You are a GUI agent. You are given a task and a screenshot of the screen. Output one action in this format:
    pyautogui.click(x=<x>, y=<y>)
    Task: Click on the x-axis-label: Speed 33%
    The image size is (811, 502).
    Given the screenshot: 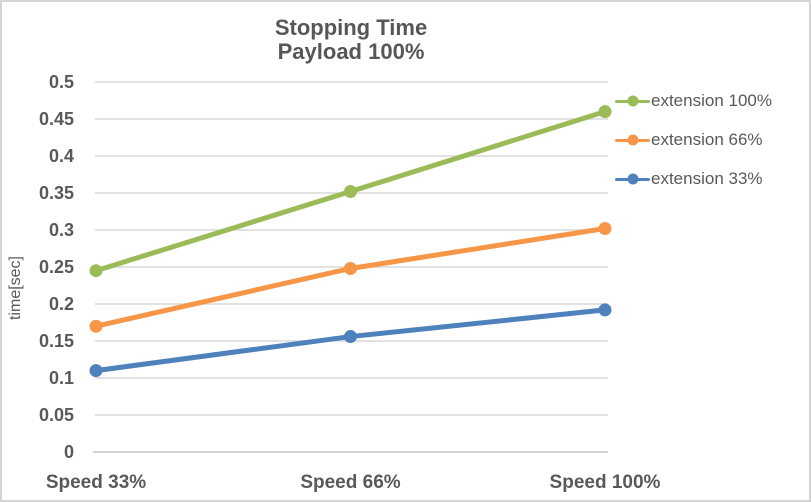 What is the action you would take?
    pyautogui.click(x=96, y=482)
    